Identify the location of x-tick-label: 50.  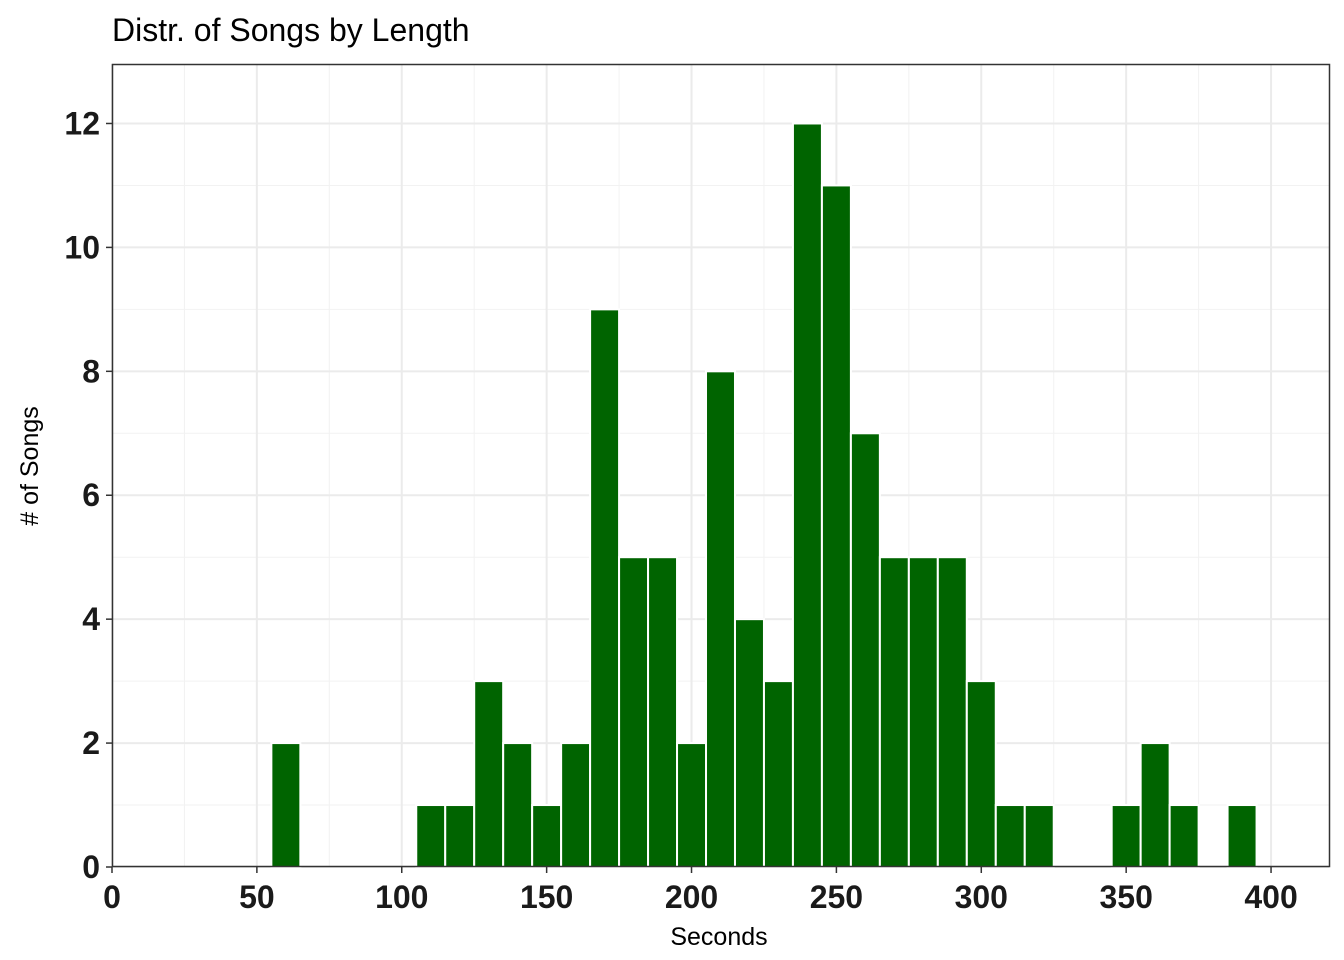
(257, 897).